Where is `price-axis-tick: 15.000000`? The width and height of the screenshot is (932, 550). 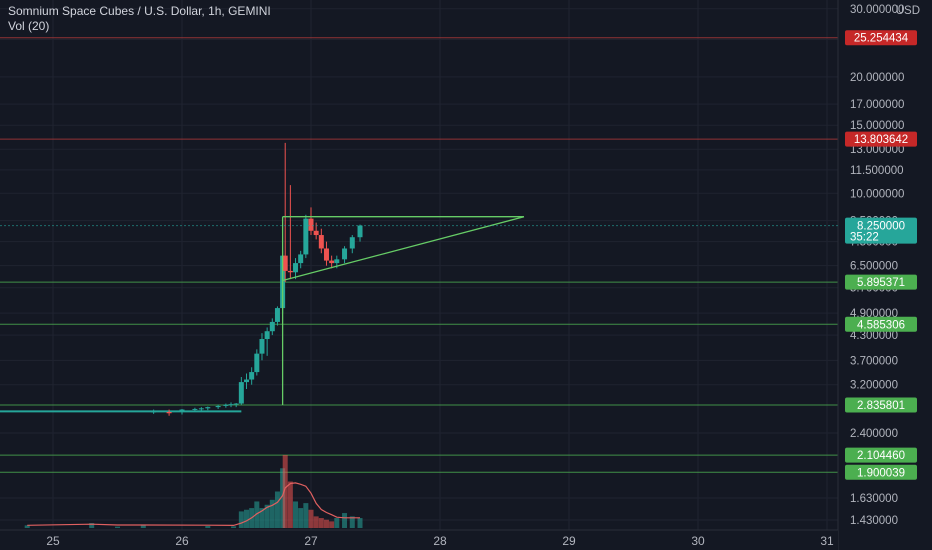
price-axis-tick: 15.000000 is located at coordinates (877, 126).